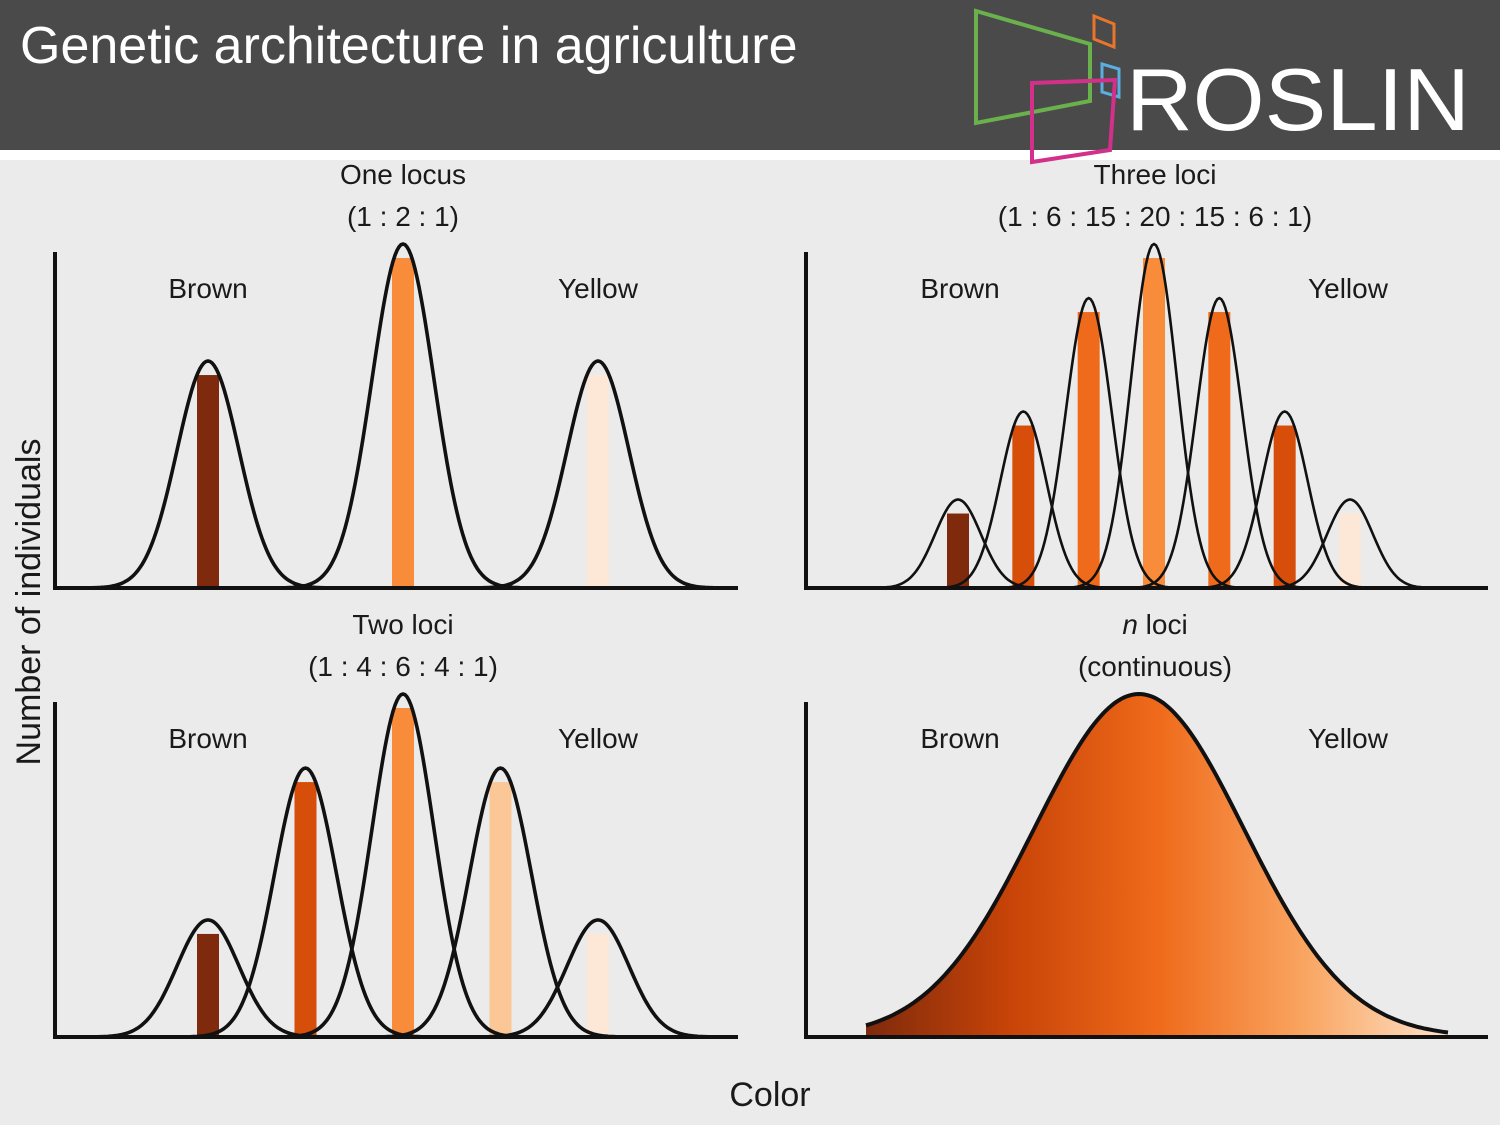  I want to click on panel-ratio: (1 : 2 : 1), so click(403, 216).